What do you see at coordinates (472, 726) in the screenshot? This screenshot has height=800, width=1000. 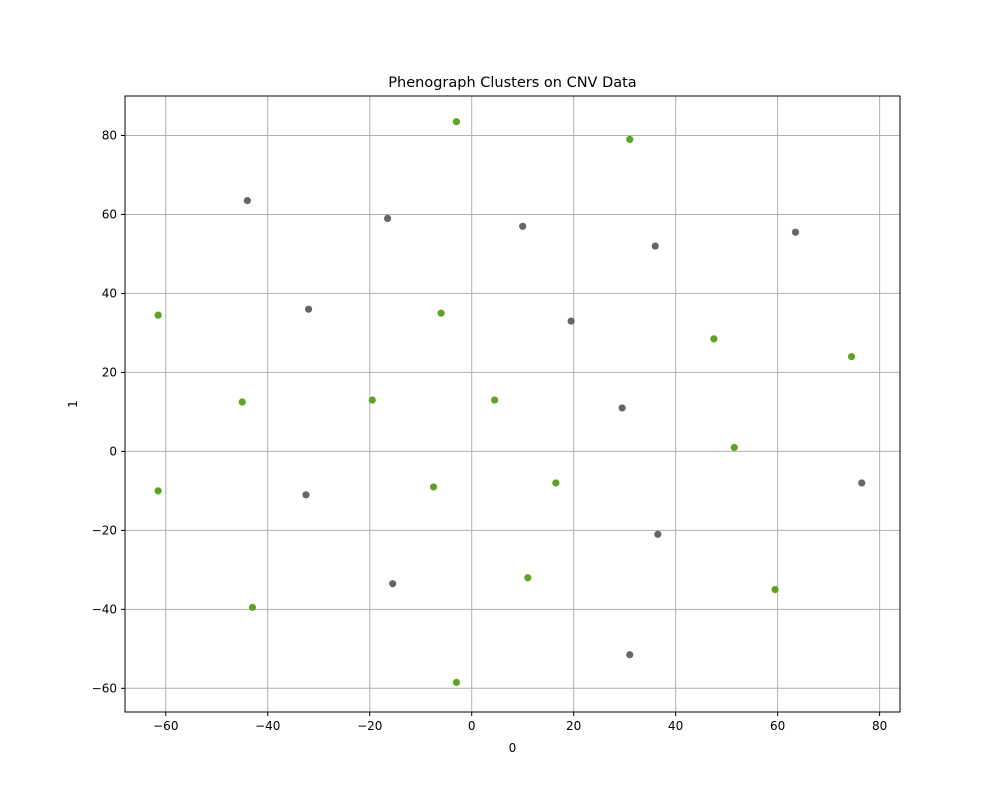 I see `x-tick-label: 0` at bounding box center [472, 726].